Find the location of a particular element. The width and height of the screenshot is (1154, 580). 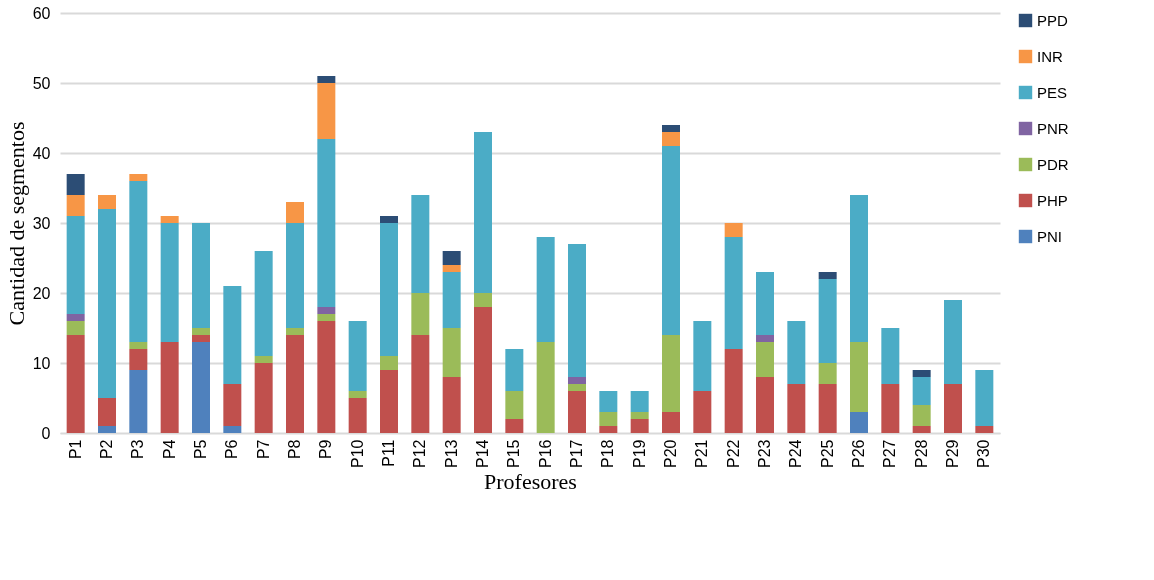

y-tick-label: 30 is located at coordinates (41, 223).